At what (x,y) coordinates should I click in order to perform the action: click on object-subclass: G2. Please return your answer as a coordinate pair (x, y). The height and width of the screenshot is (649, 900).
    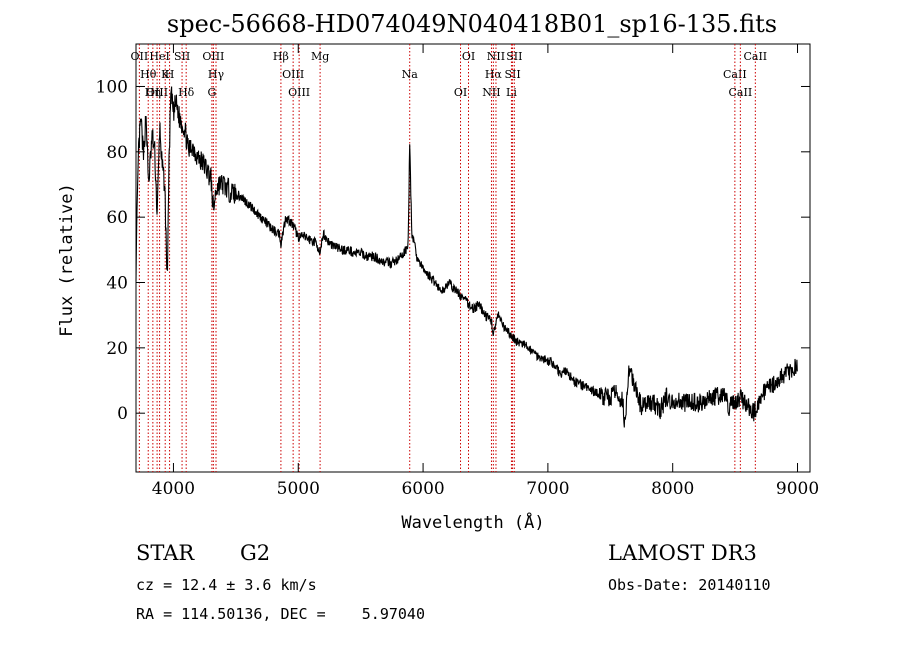
    Looking at the image, I should click on (255, 553).